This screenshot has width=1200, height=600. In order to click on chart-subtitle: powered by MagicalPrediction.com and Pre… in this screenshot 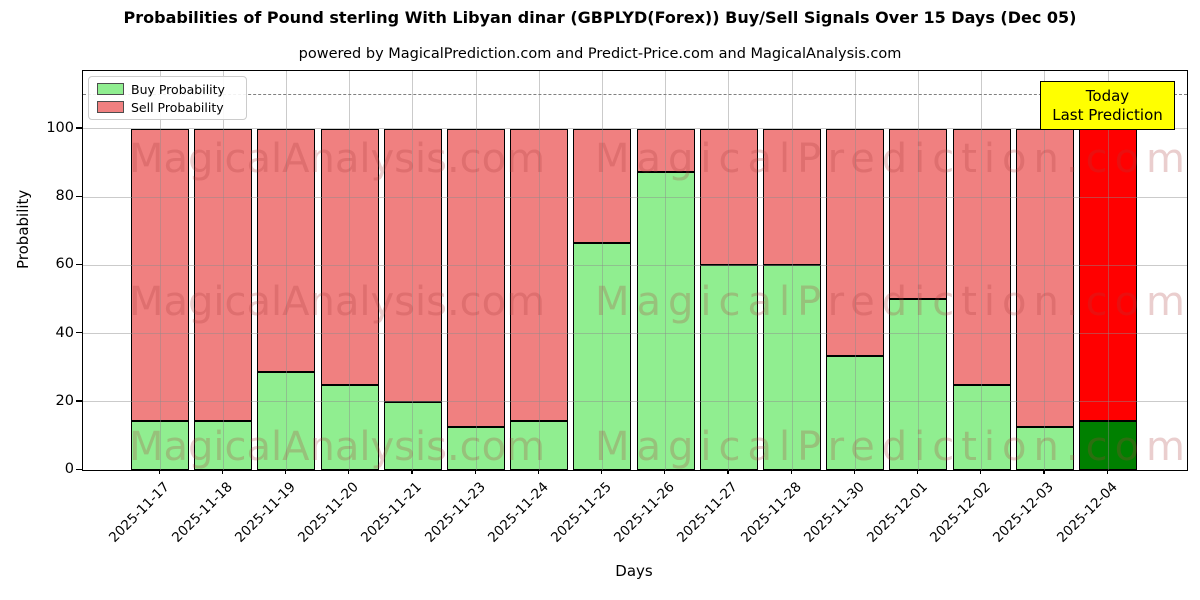, I will do `click(600, 54)`.